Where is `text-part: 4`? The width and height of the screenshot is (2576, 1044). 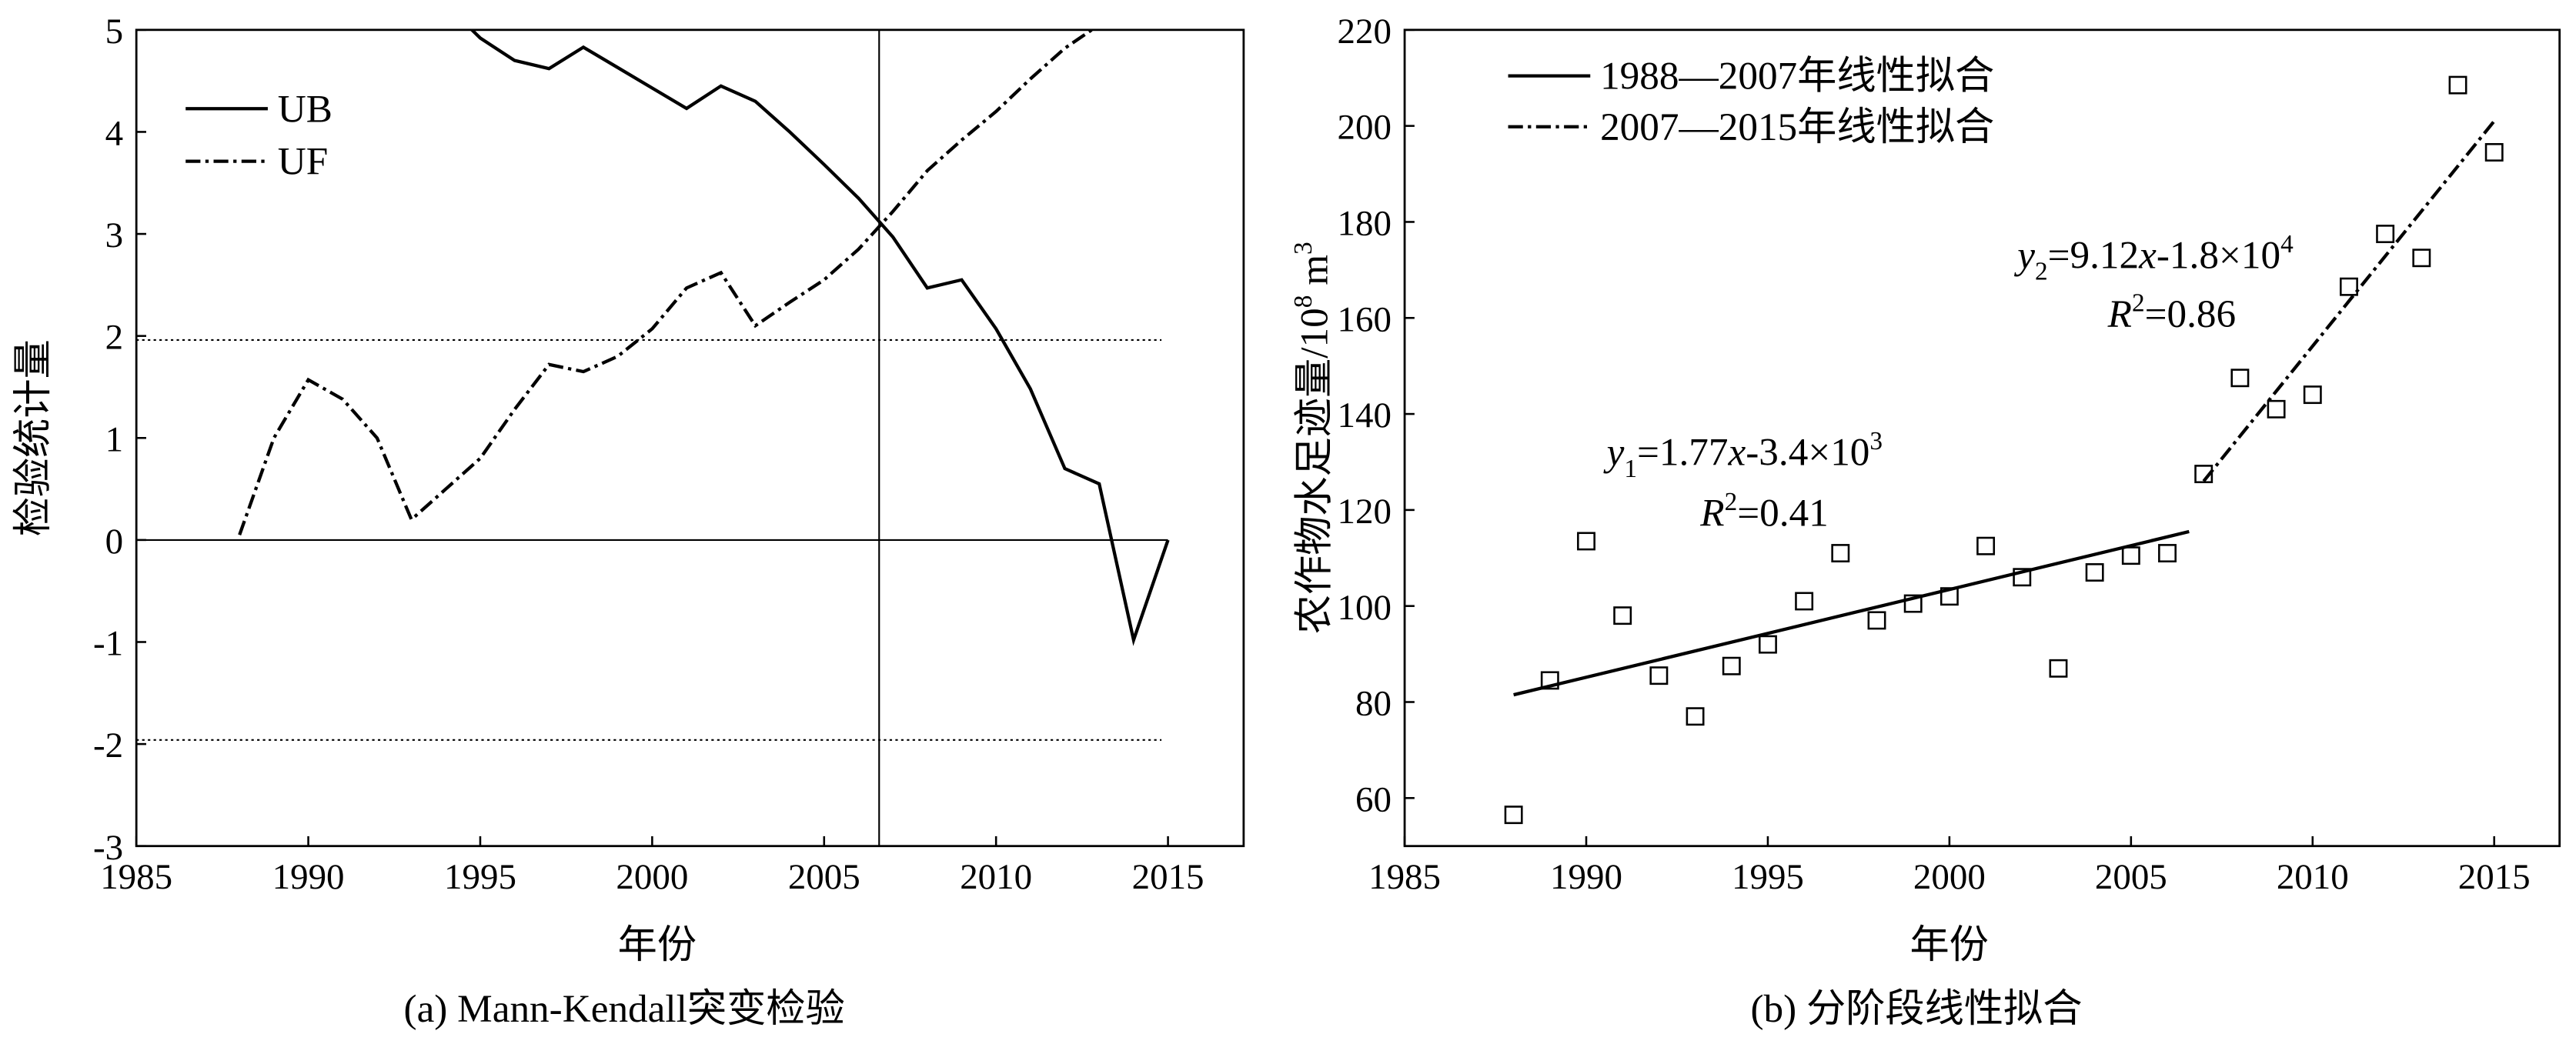 text-part: 4 is located at coordinates (2287, 244).